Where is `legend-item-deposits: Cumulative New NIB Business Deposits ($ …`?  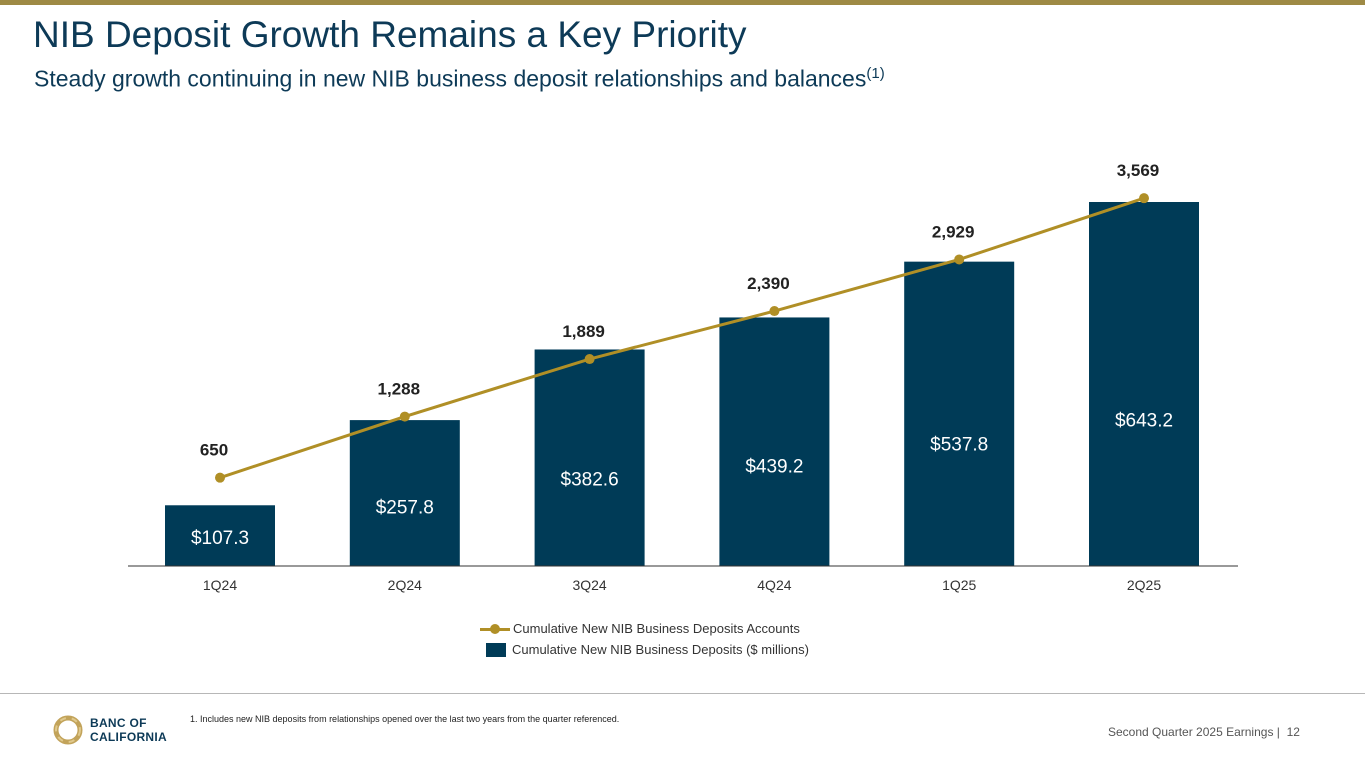 legend-item-deposits: Cumulative New NIB Business Deposits ($ … is located at coordinates (644, 649).